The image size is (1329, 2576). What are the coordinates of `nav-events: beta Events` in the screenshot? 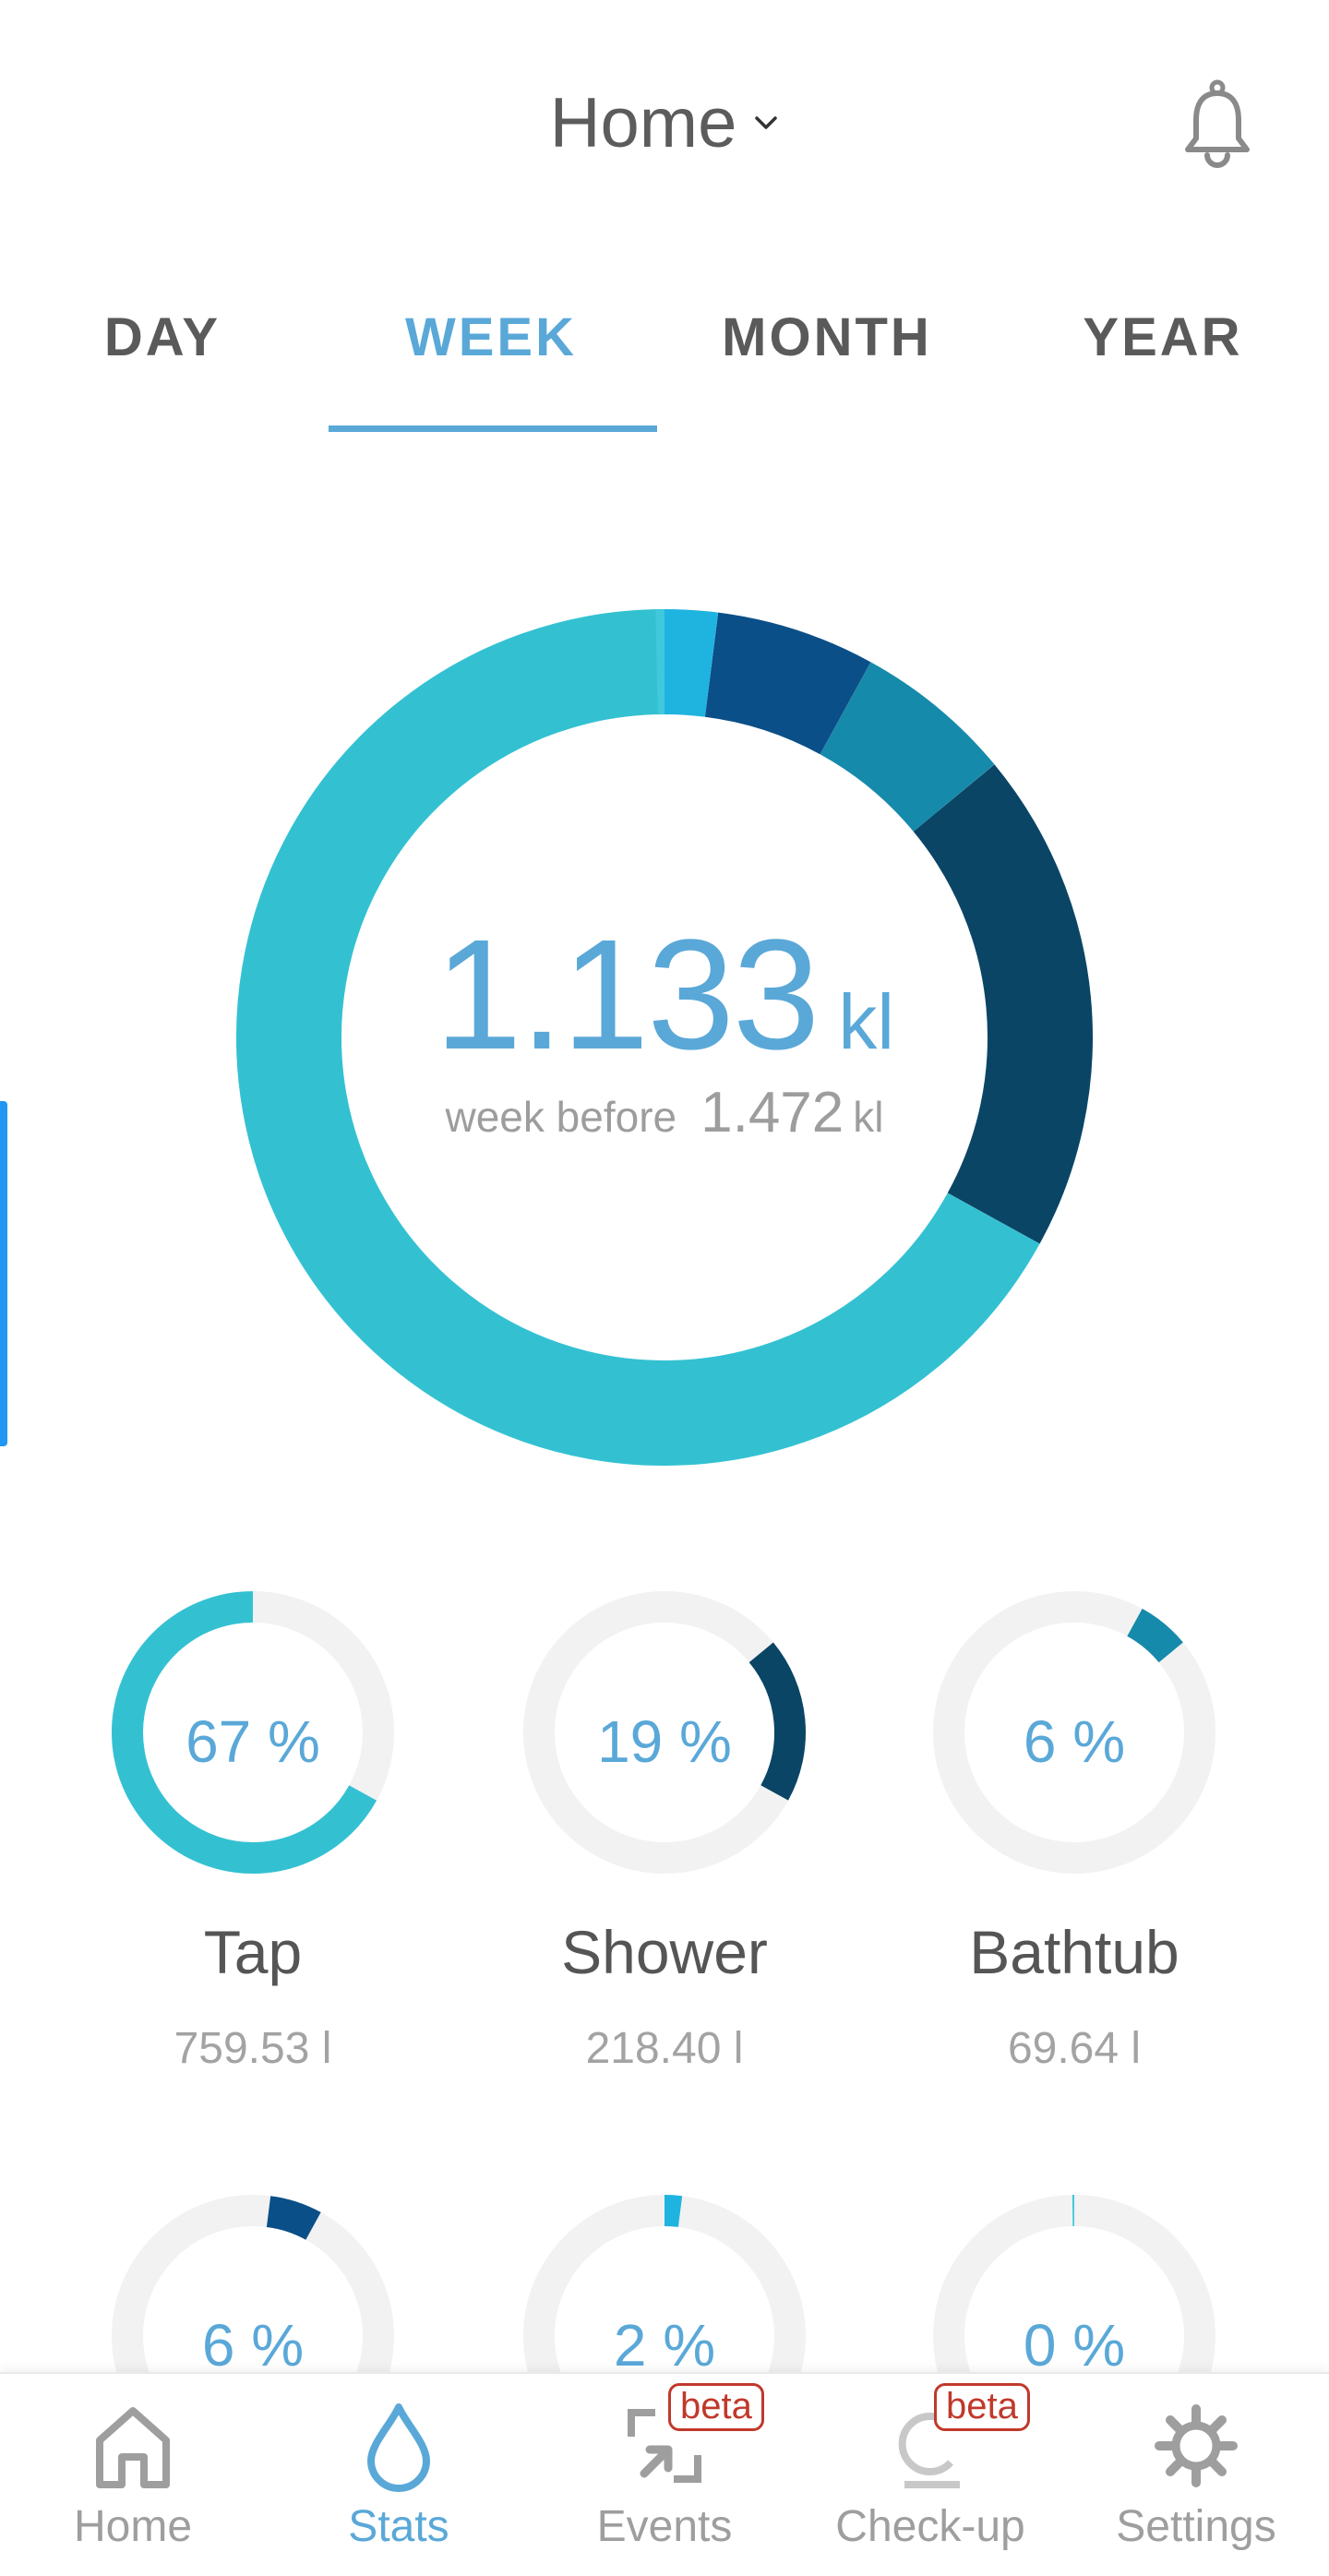 It's located at (665, 2475).